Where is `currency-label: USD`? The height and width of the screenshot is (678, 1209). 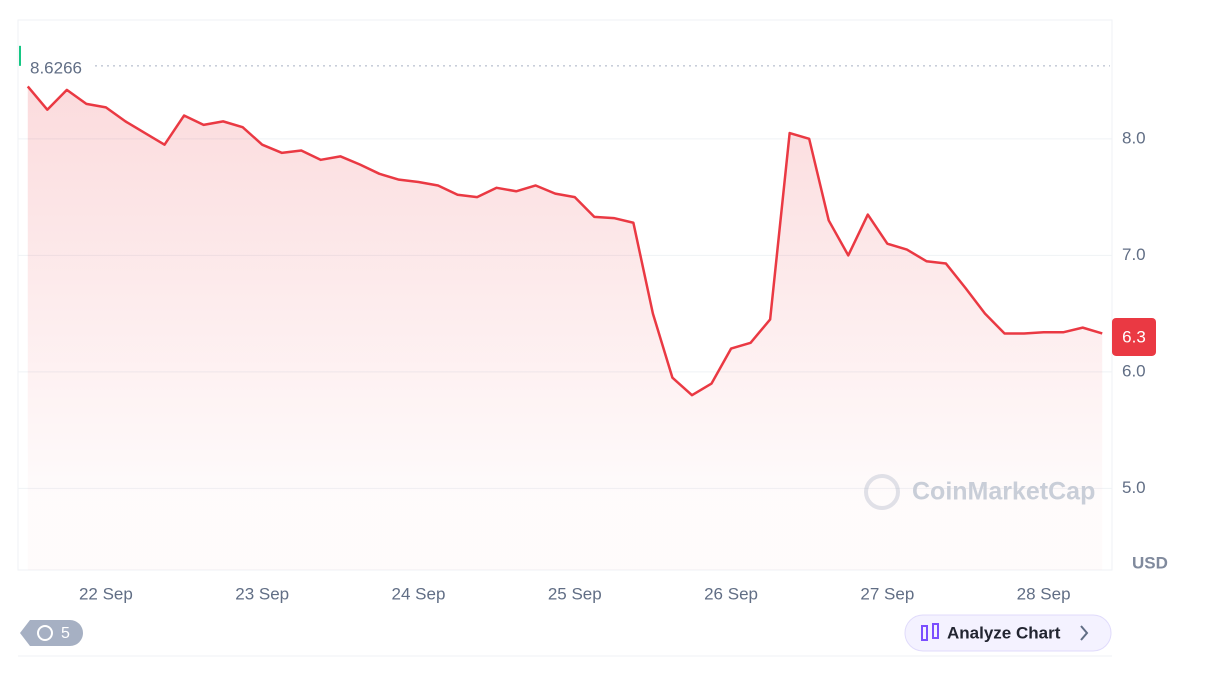
currency-label: USD is located at coordinates (1150, 562).